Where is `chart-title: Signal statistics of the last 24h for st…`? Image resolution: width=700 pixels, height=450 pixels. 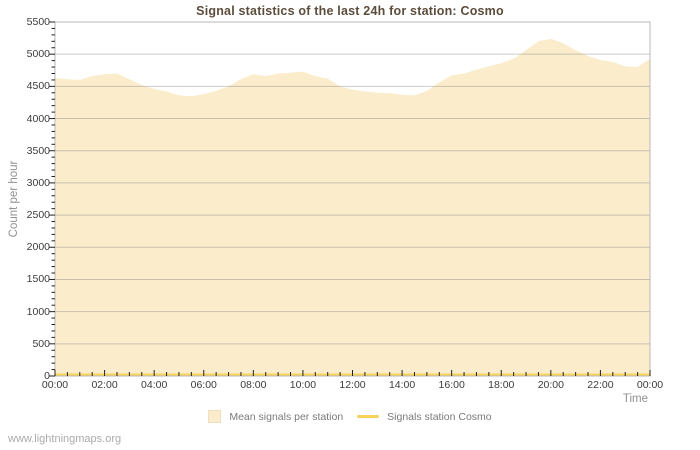
chart-title: Signal statistics of the last 24h for st… is located at coordinates (350, 11).